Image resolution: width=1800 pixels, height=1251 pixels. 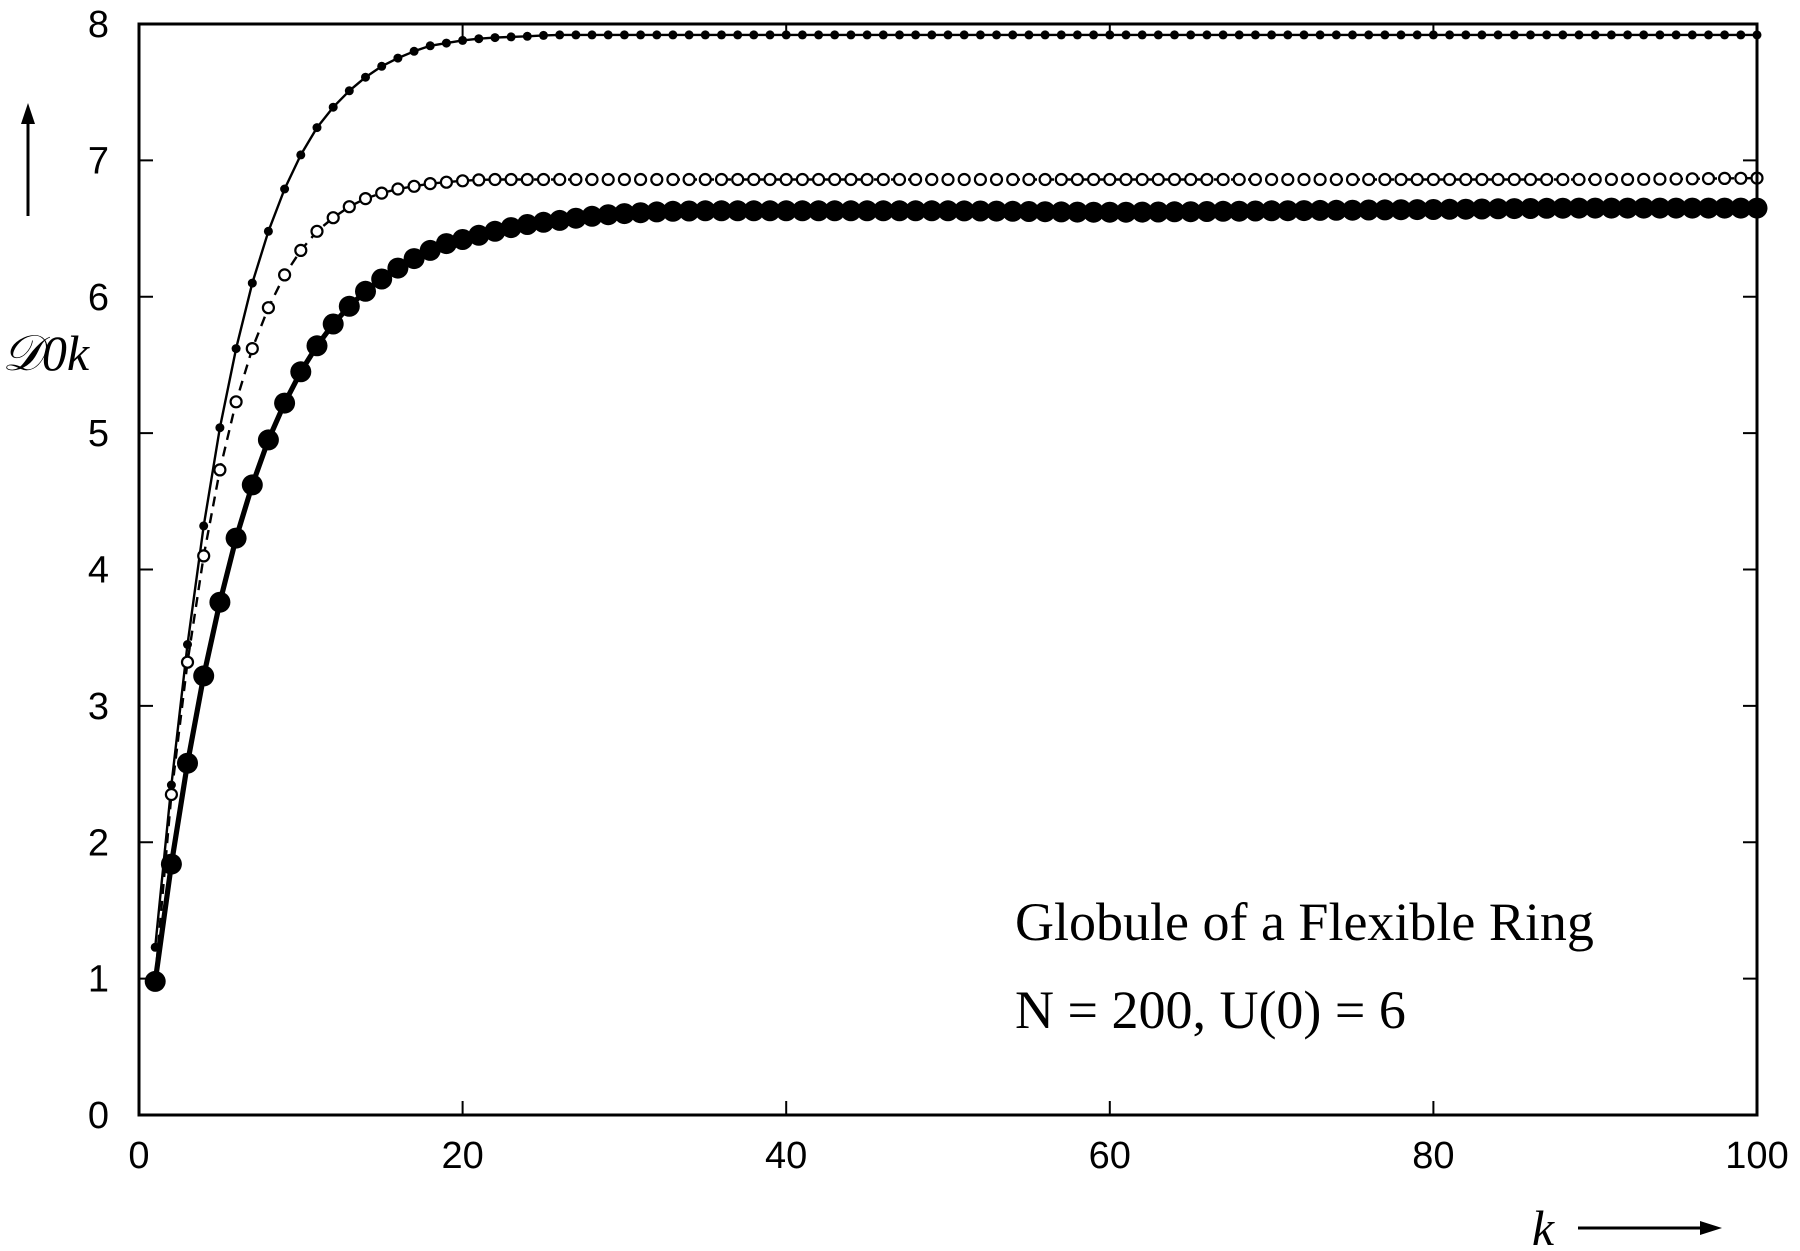 What do you see at coordinates (1433, 1156) in the screenshot?
I see `x-tick-label: 80` at bounding box center [1433, 1156].